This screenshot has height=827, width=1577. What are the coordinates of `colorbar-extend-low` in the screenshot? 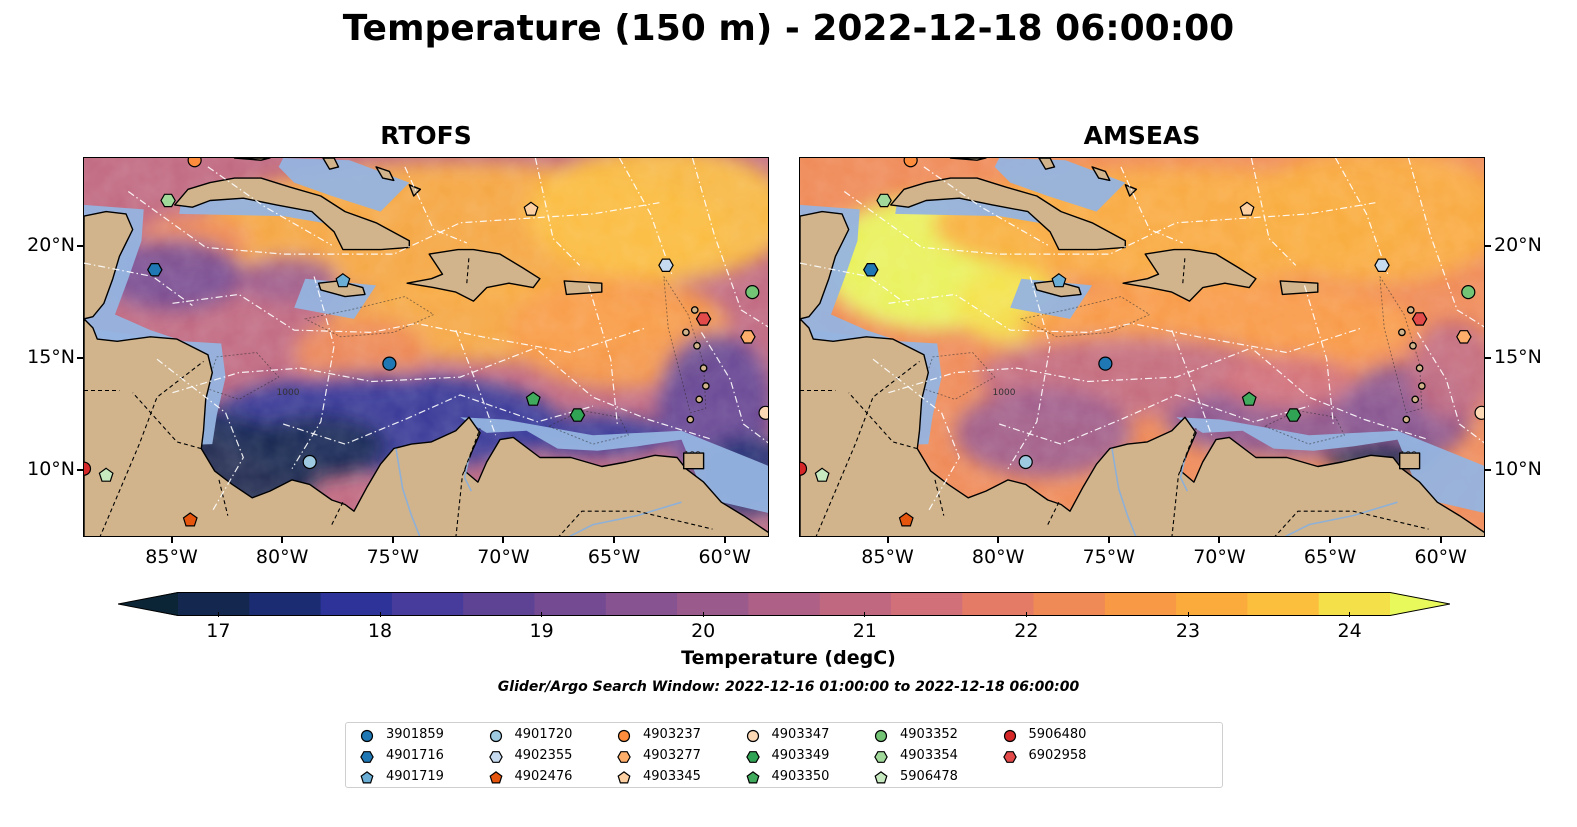 It's located at (148, 604).